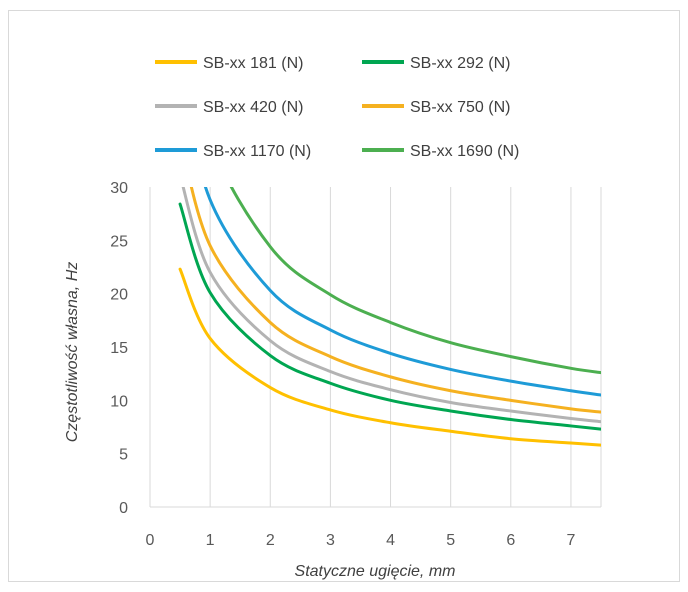 This screenshot has width=688, height=592. Describe the element at coordinates (253, 63) in the screenshot. I see `legend-label: SB-xx 181 (N)` at that location.